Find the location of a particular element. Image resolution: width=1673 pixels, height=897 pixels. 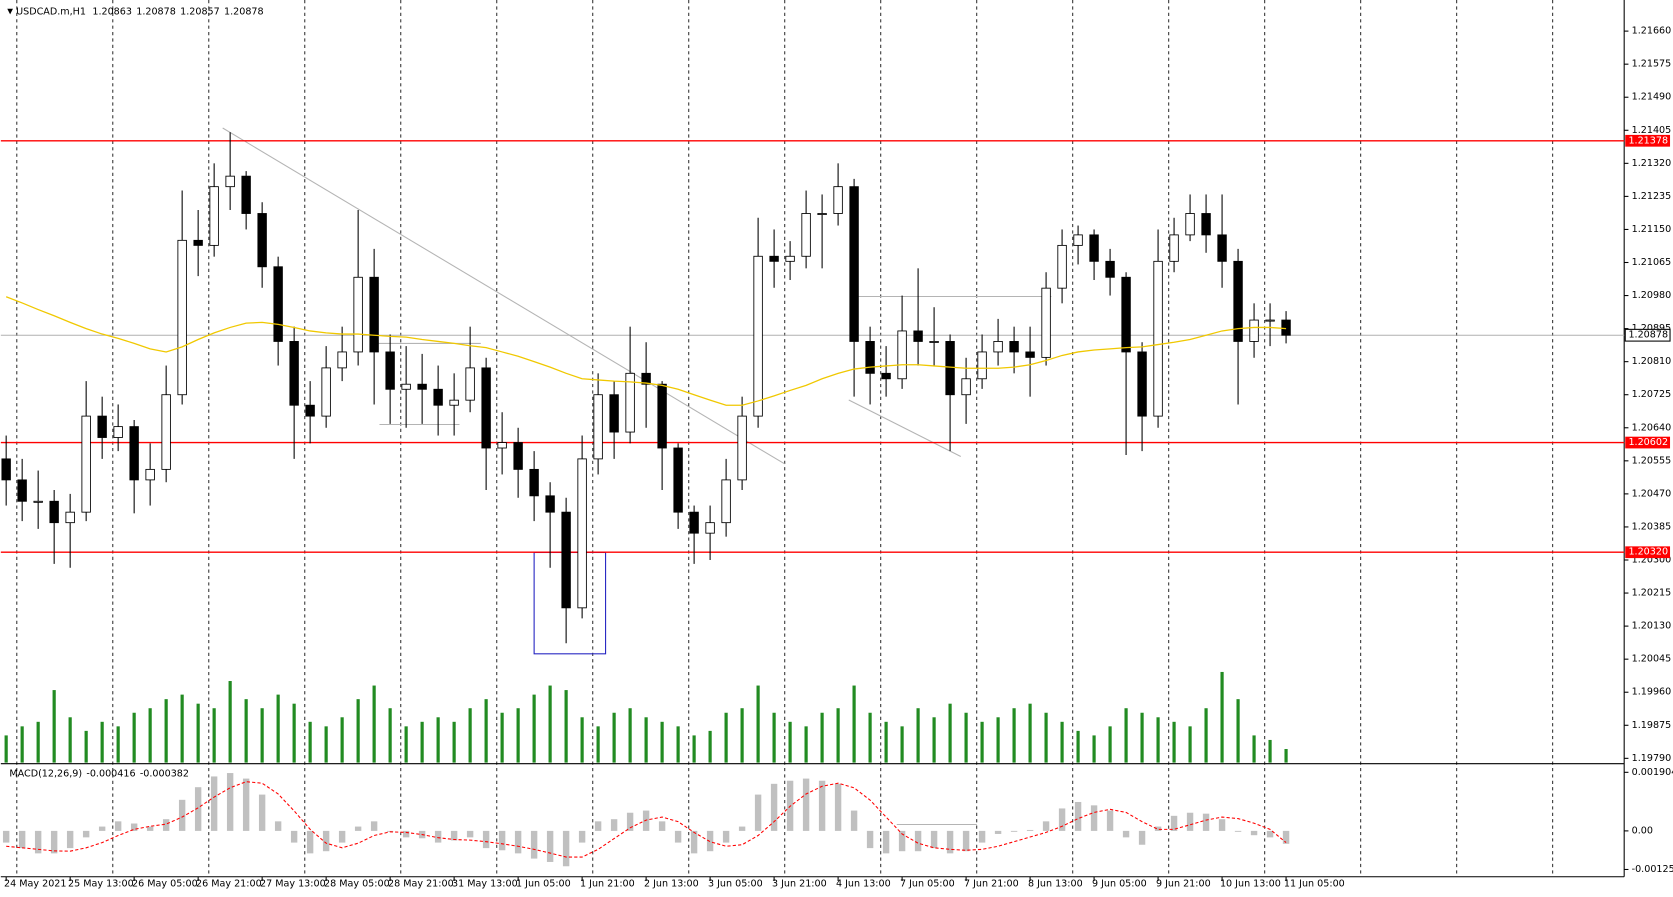

macd-tick-label: 0.00 is located at coordinates (1642, 830).